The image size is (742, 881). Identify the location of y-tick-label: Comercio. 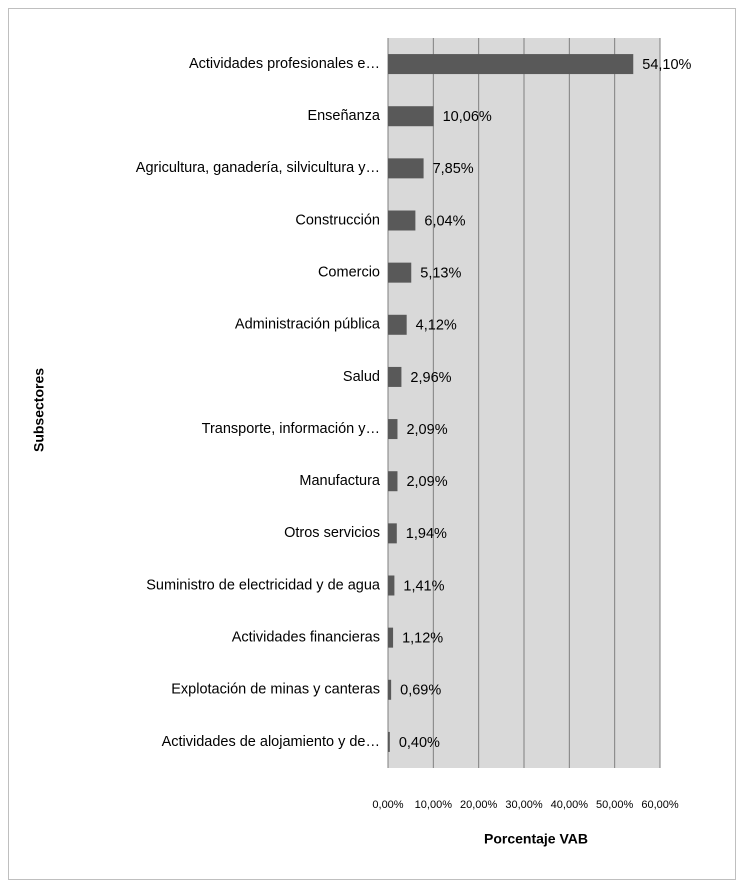
(349, 272).